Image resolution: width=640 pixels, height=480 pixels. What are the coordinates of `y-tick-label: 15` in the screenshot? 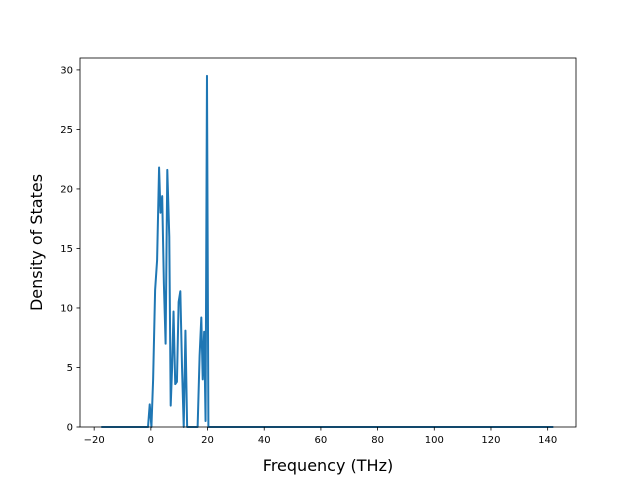 It's located at (66, 249).